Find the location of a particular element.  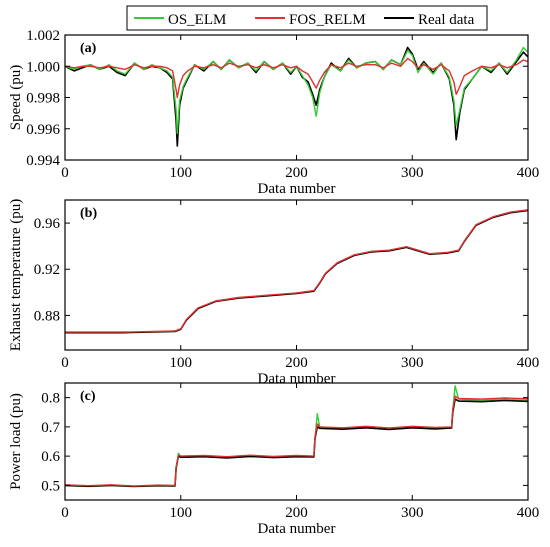

y-tick-label: 0.8 is located at coordinates (50, 399).